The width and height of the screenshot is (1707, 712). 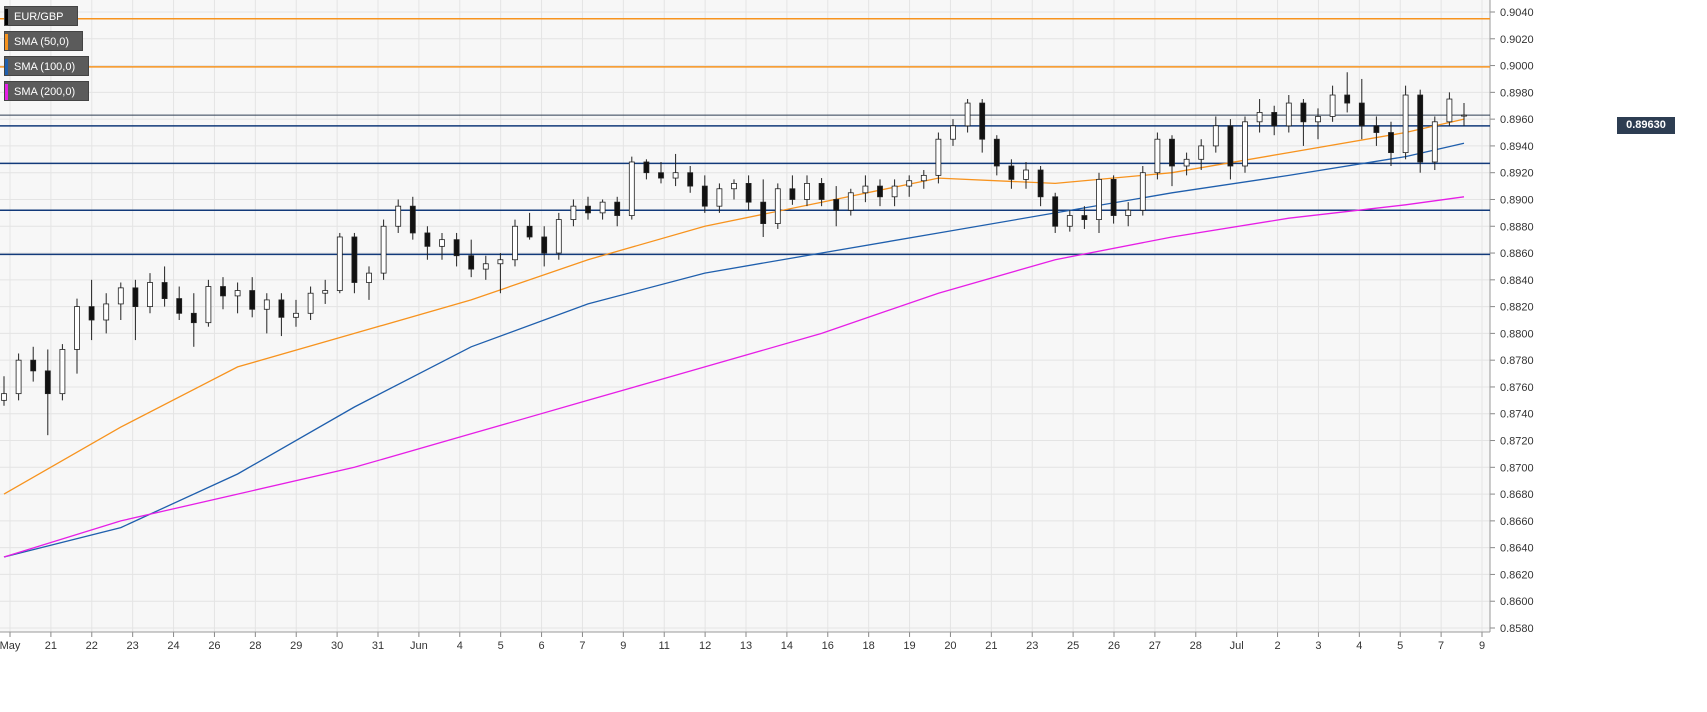 What do you see at coordinates (909, 646) in the screenshot?
I see `x-tick-label: 19` at bounding box center [909, 646].